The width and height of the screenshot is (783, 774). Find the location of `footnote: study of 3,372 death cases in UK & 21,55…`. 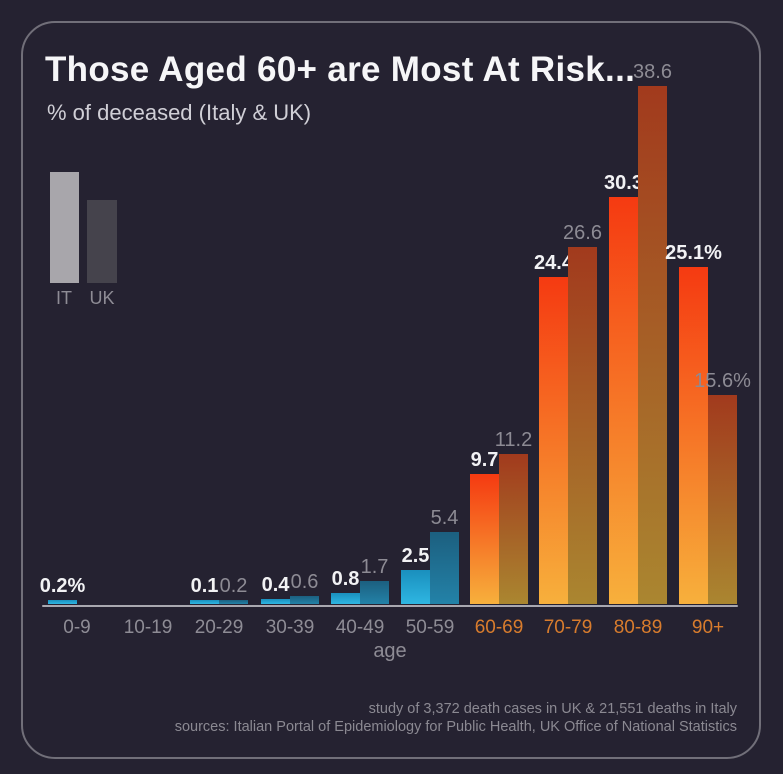

footnote: study of 3,372 death cases in UK & 21,55… is located at coordinates (456, 718).